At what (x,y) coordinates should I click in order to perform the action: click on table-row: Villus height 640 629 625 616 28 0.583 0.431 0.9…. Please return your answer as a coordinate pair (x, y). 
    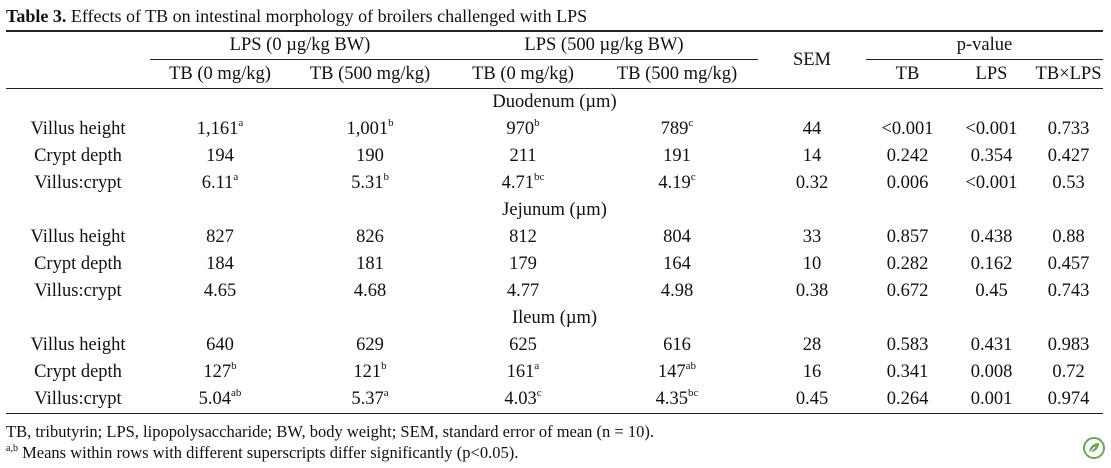
    Looking at the image, I should click on (554, 345).